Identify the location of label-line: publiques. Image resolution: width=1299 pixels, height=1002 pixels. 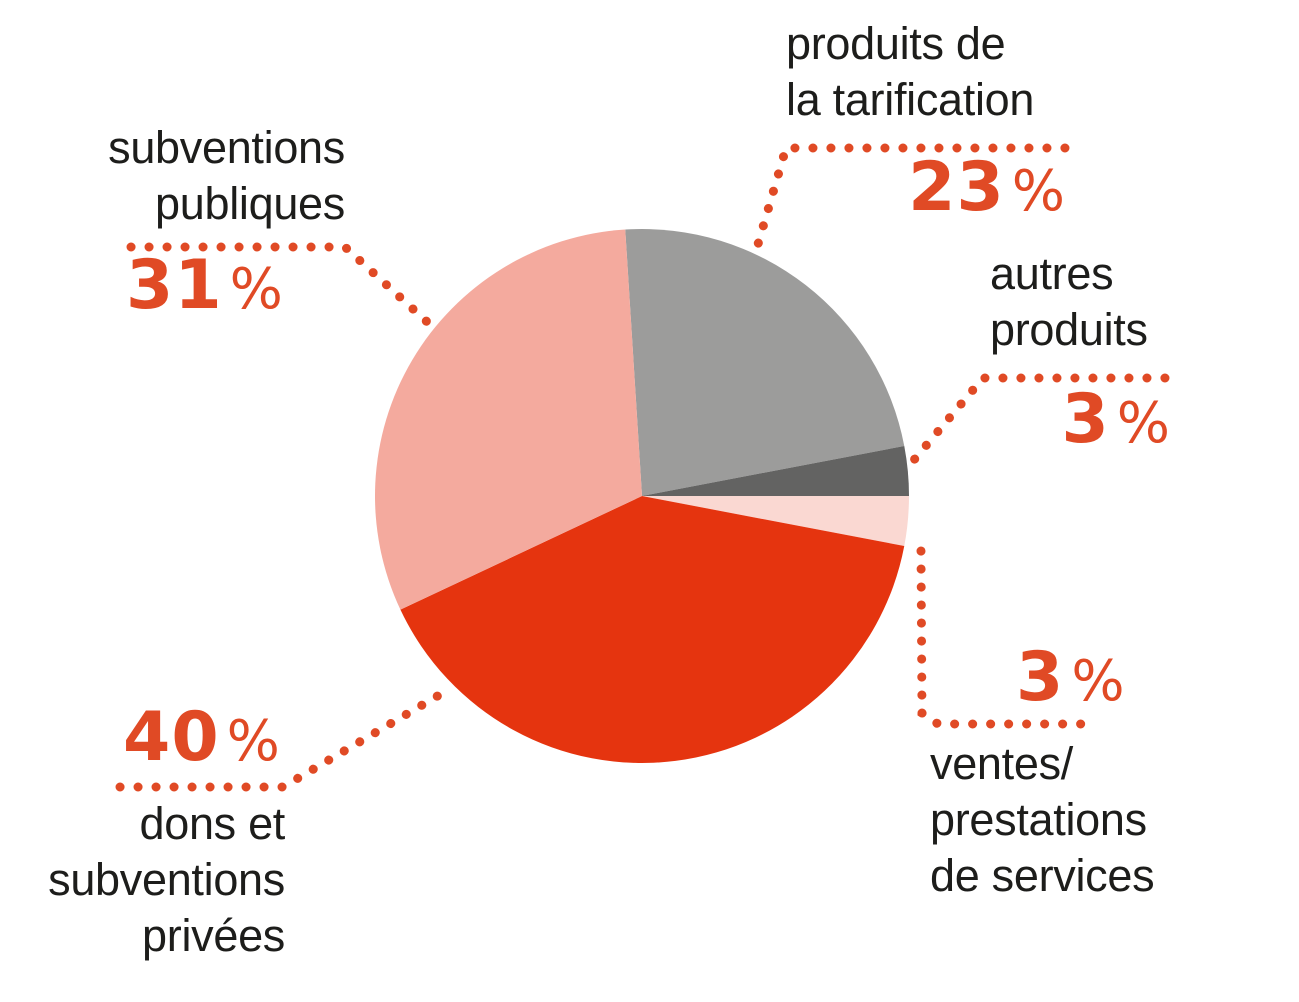
(250, 203).